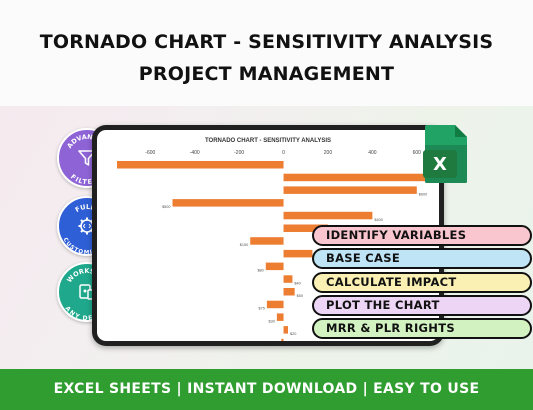 The image size is (533, 410). I want to click on excel-letter: X, so click(440, 164).